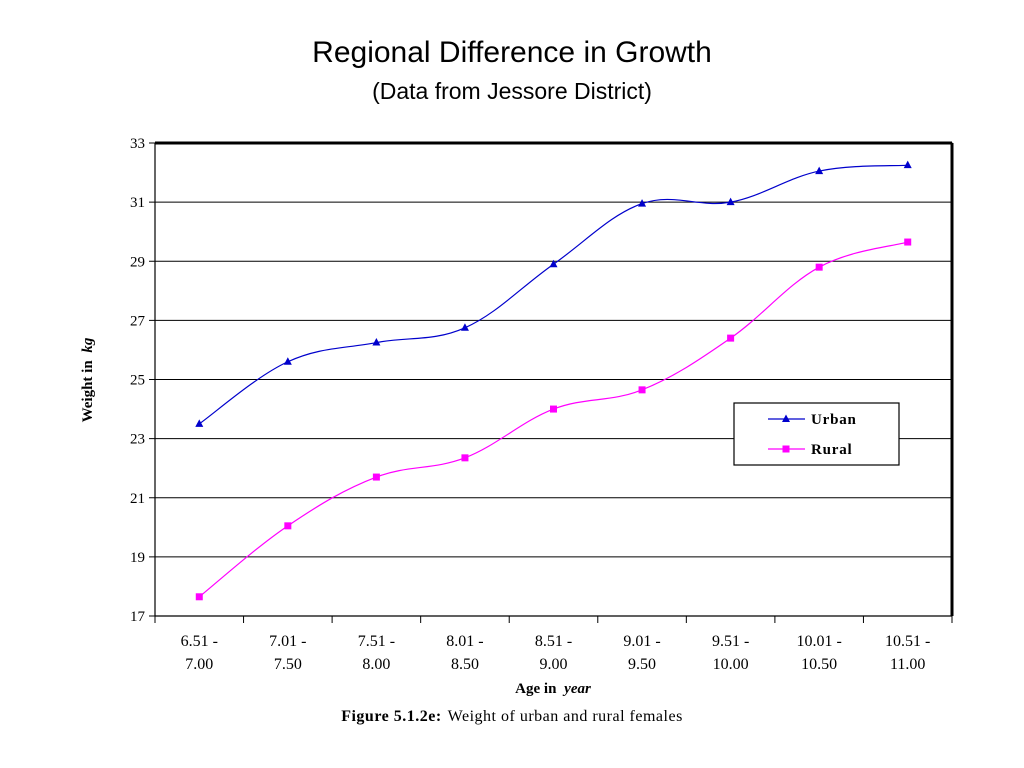 This screenshot has width=1024, height=768. I want to click on x-tick-label-line2: 8.00, so click(376, 664).